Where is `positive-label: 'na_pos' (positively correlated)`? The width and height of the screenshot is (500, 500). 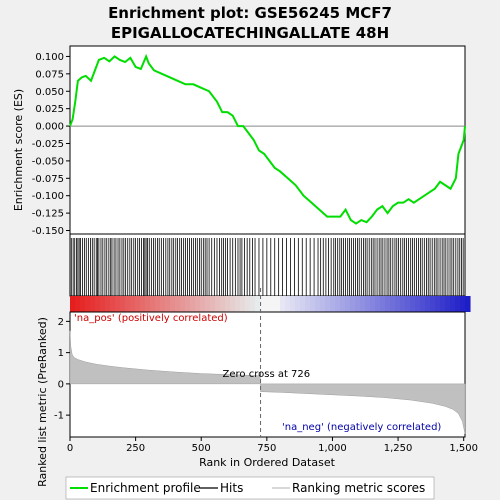
positive-label: 'na_pos' (positively correlated) is located at coordinates (151, 318).